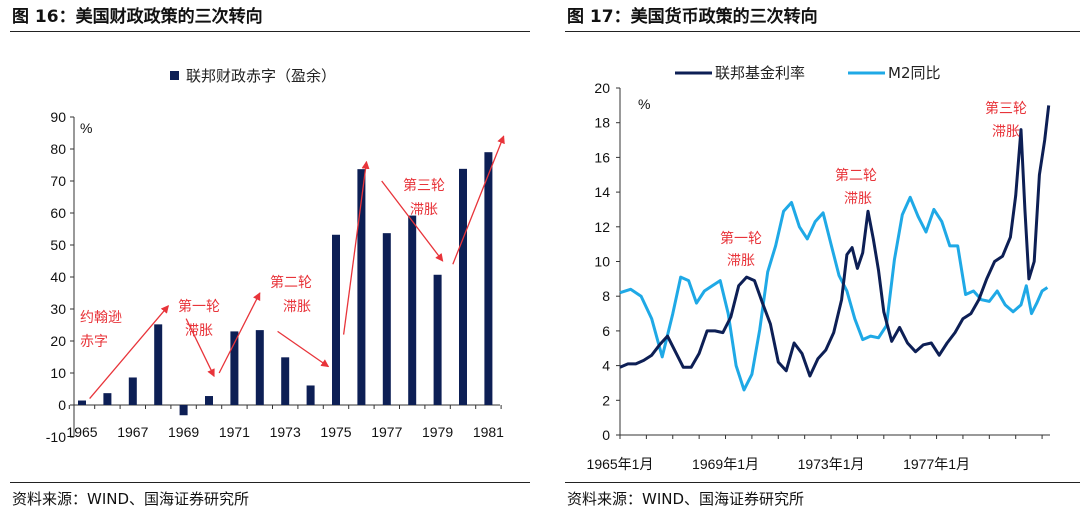 Image resolution: width=1080 pixels, height=514 pixels. Describe the element at coordinates (58, 117) in the screenshot. I see `y-tick-label: 90` at that location.